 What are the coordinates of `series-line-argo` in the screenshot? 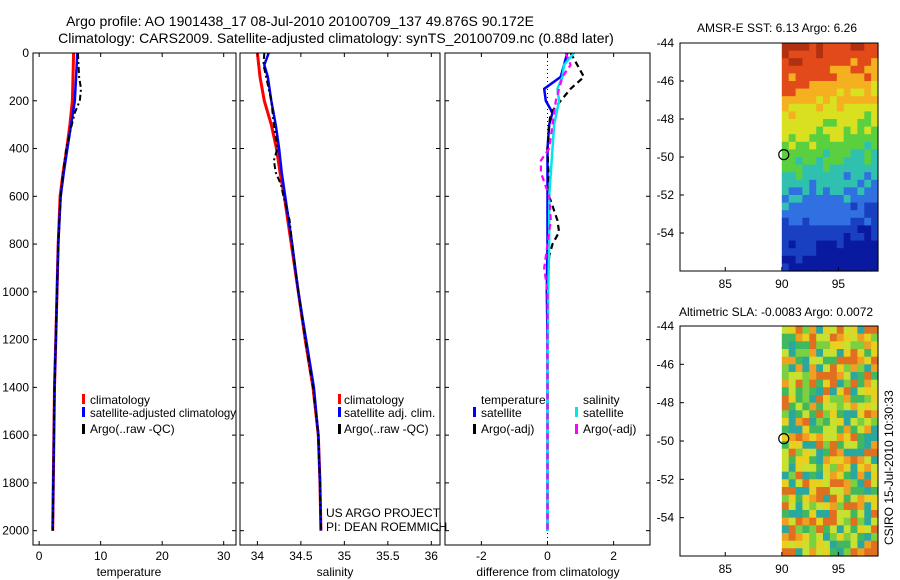 It's located at (66, 291).